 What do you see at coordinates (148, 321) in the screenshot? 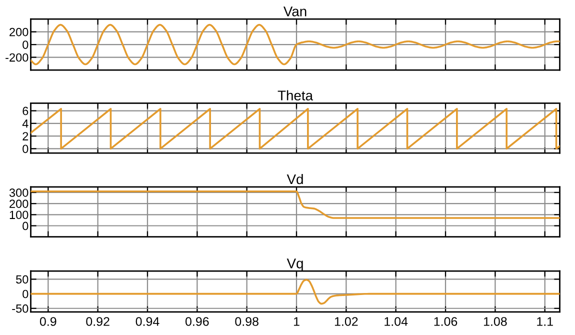
I see `x-tick-label: 0.94` at bounding box center [148, 321].